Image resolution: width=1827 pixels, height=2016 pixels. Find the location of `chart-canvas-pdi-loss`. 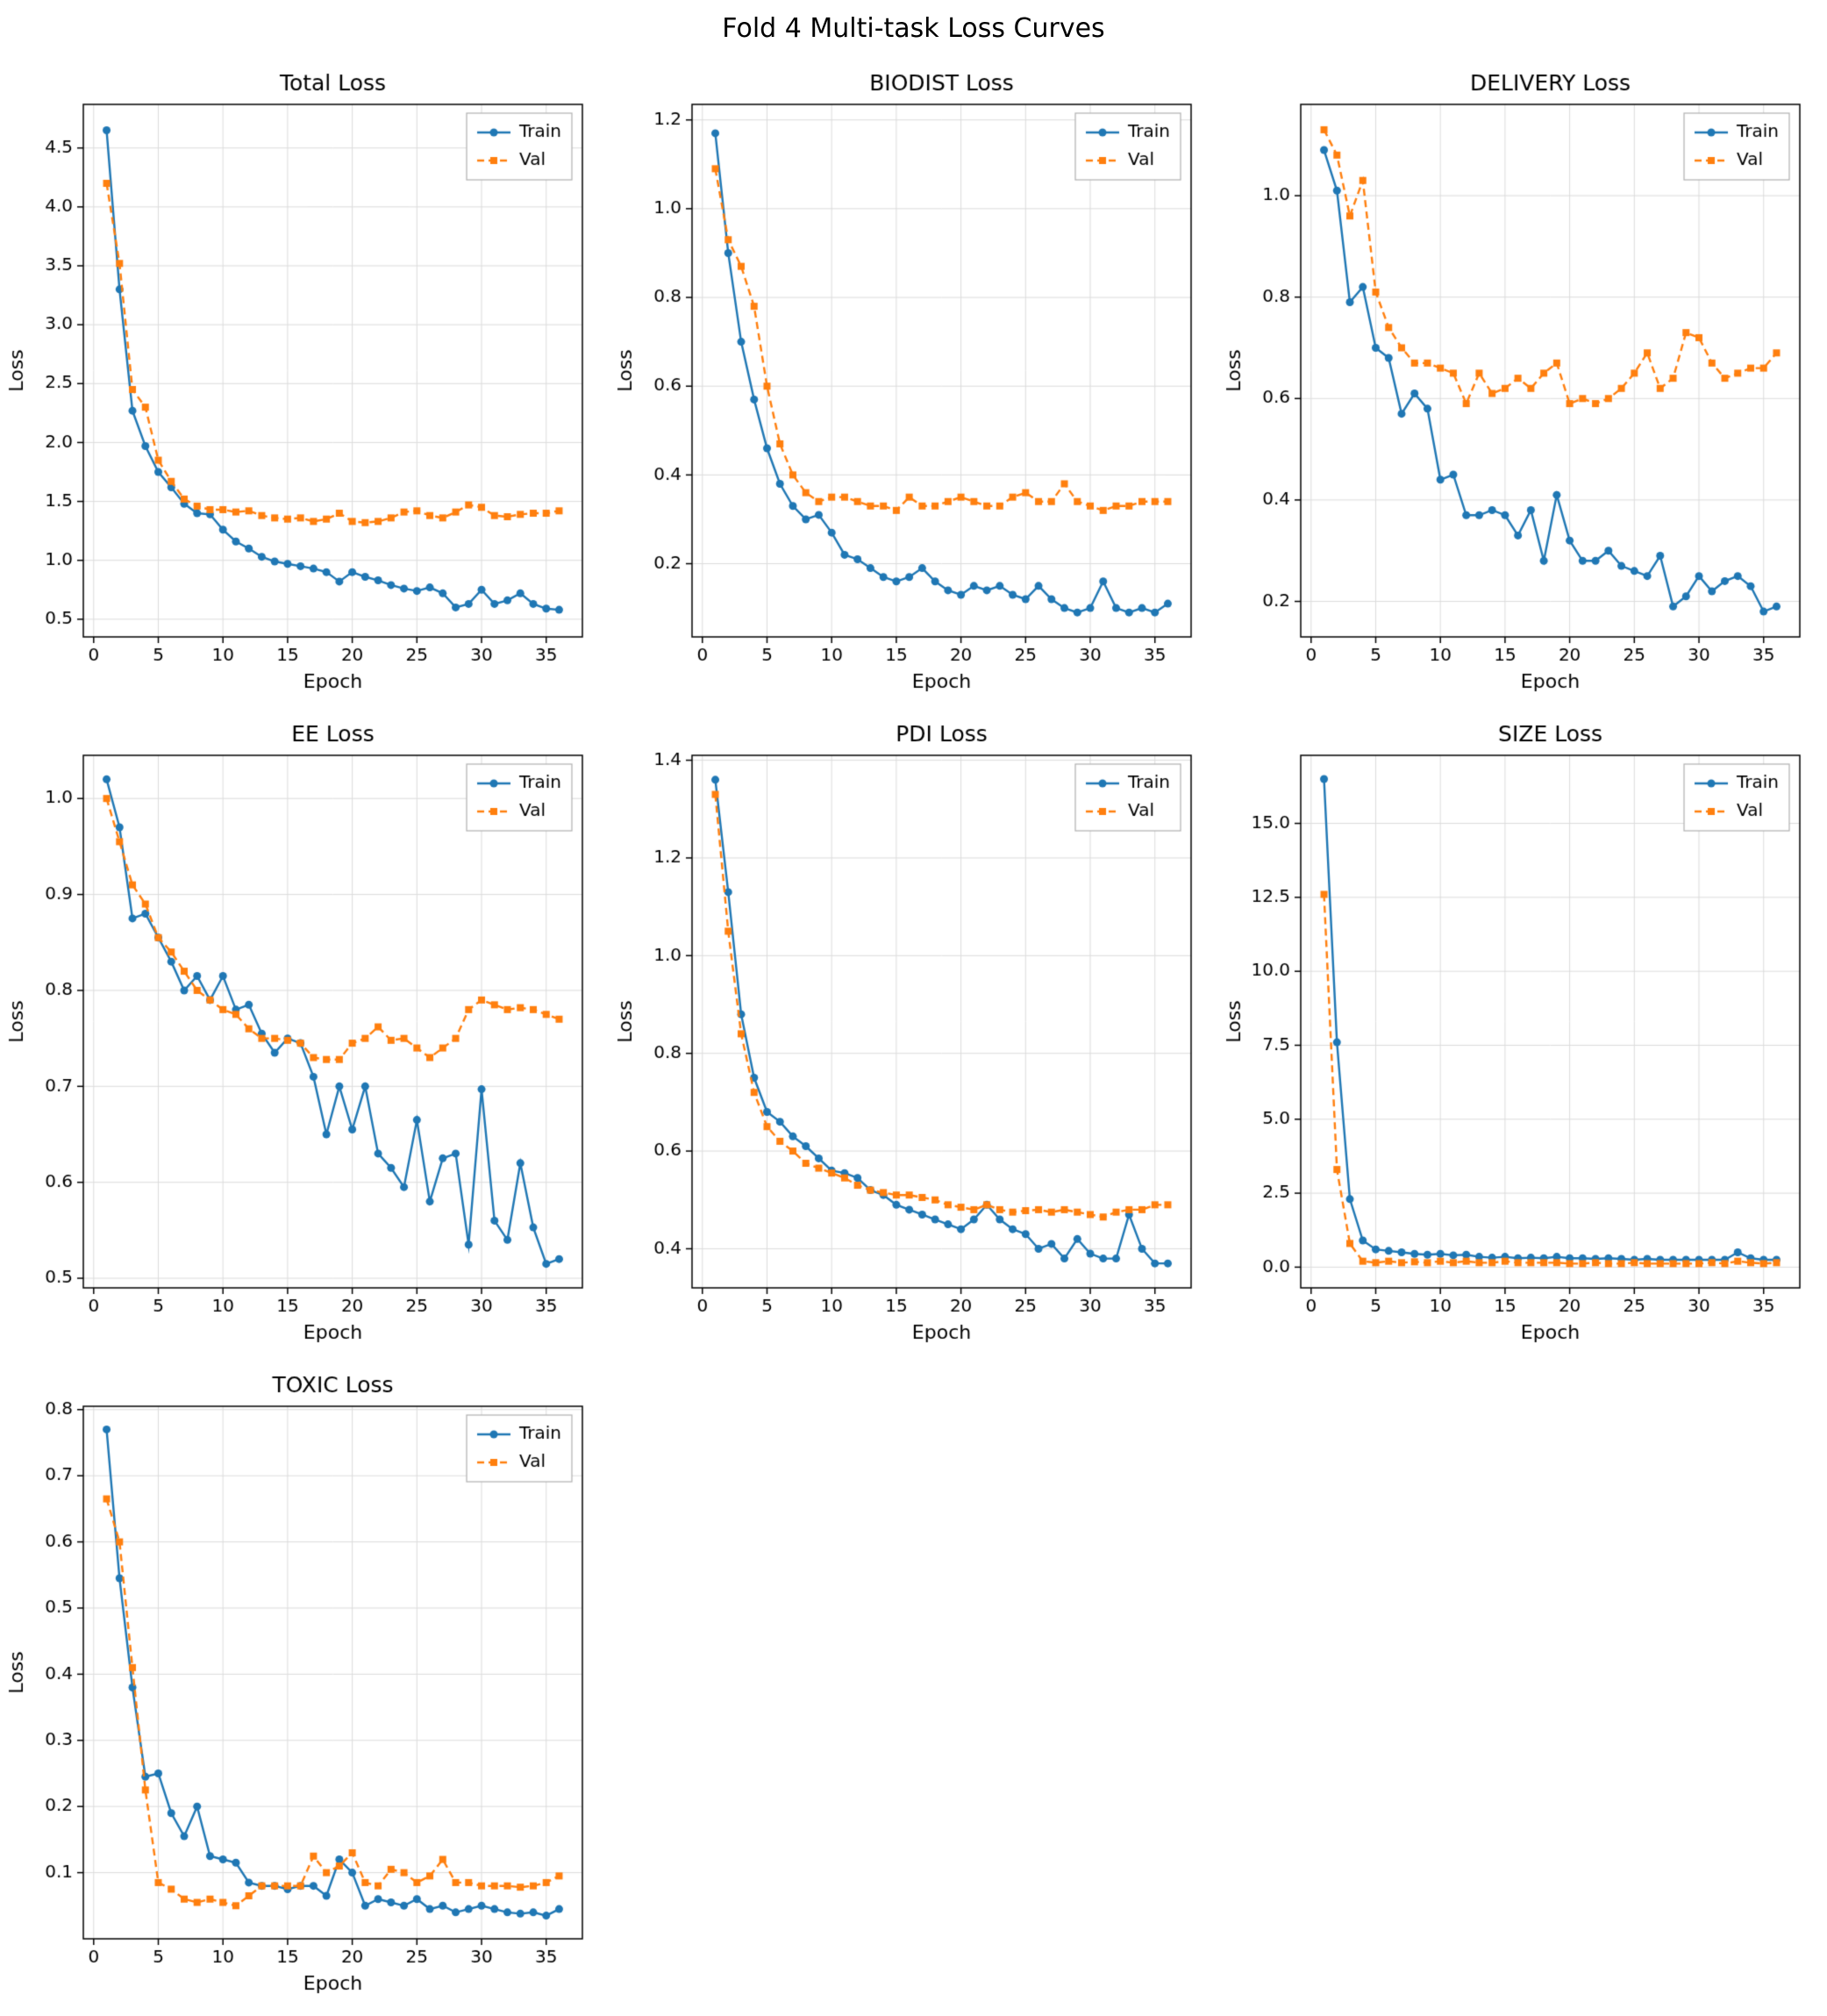

chart-canvas-pdi-loss is located at coordinates (913, 1032).